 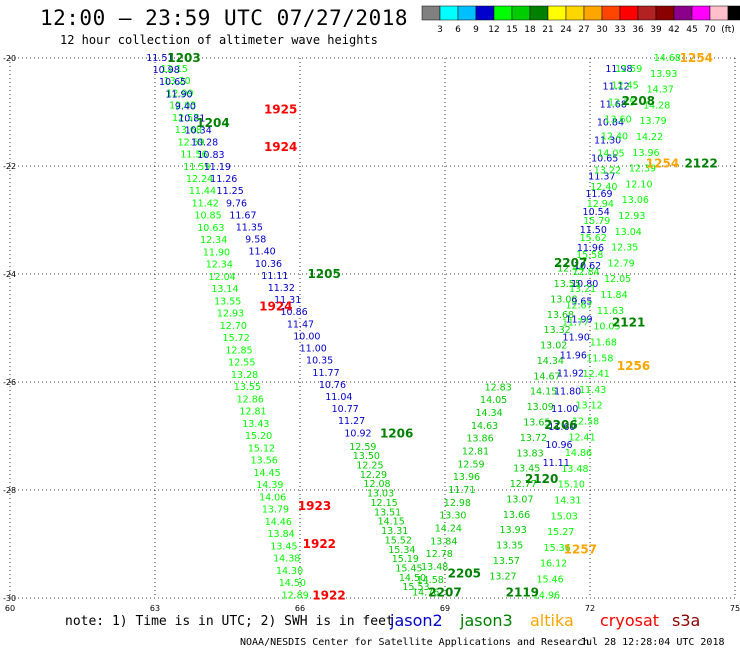 I want to click on swh-value: 12.84, so click(x=586, y=272).